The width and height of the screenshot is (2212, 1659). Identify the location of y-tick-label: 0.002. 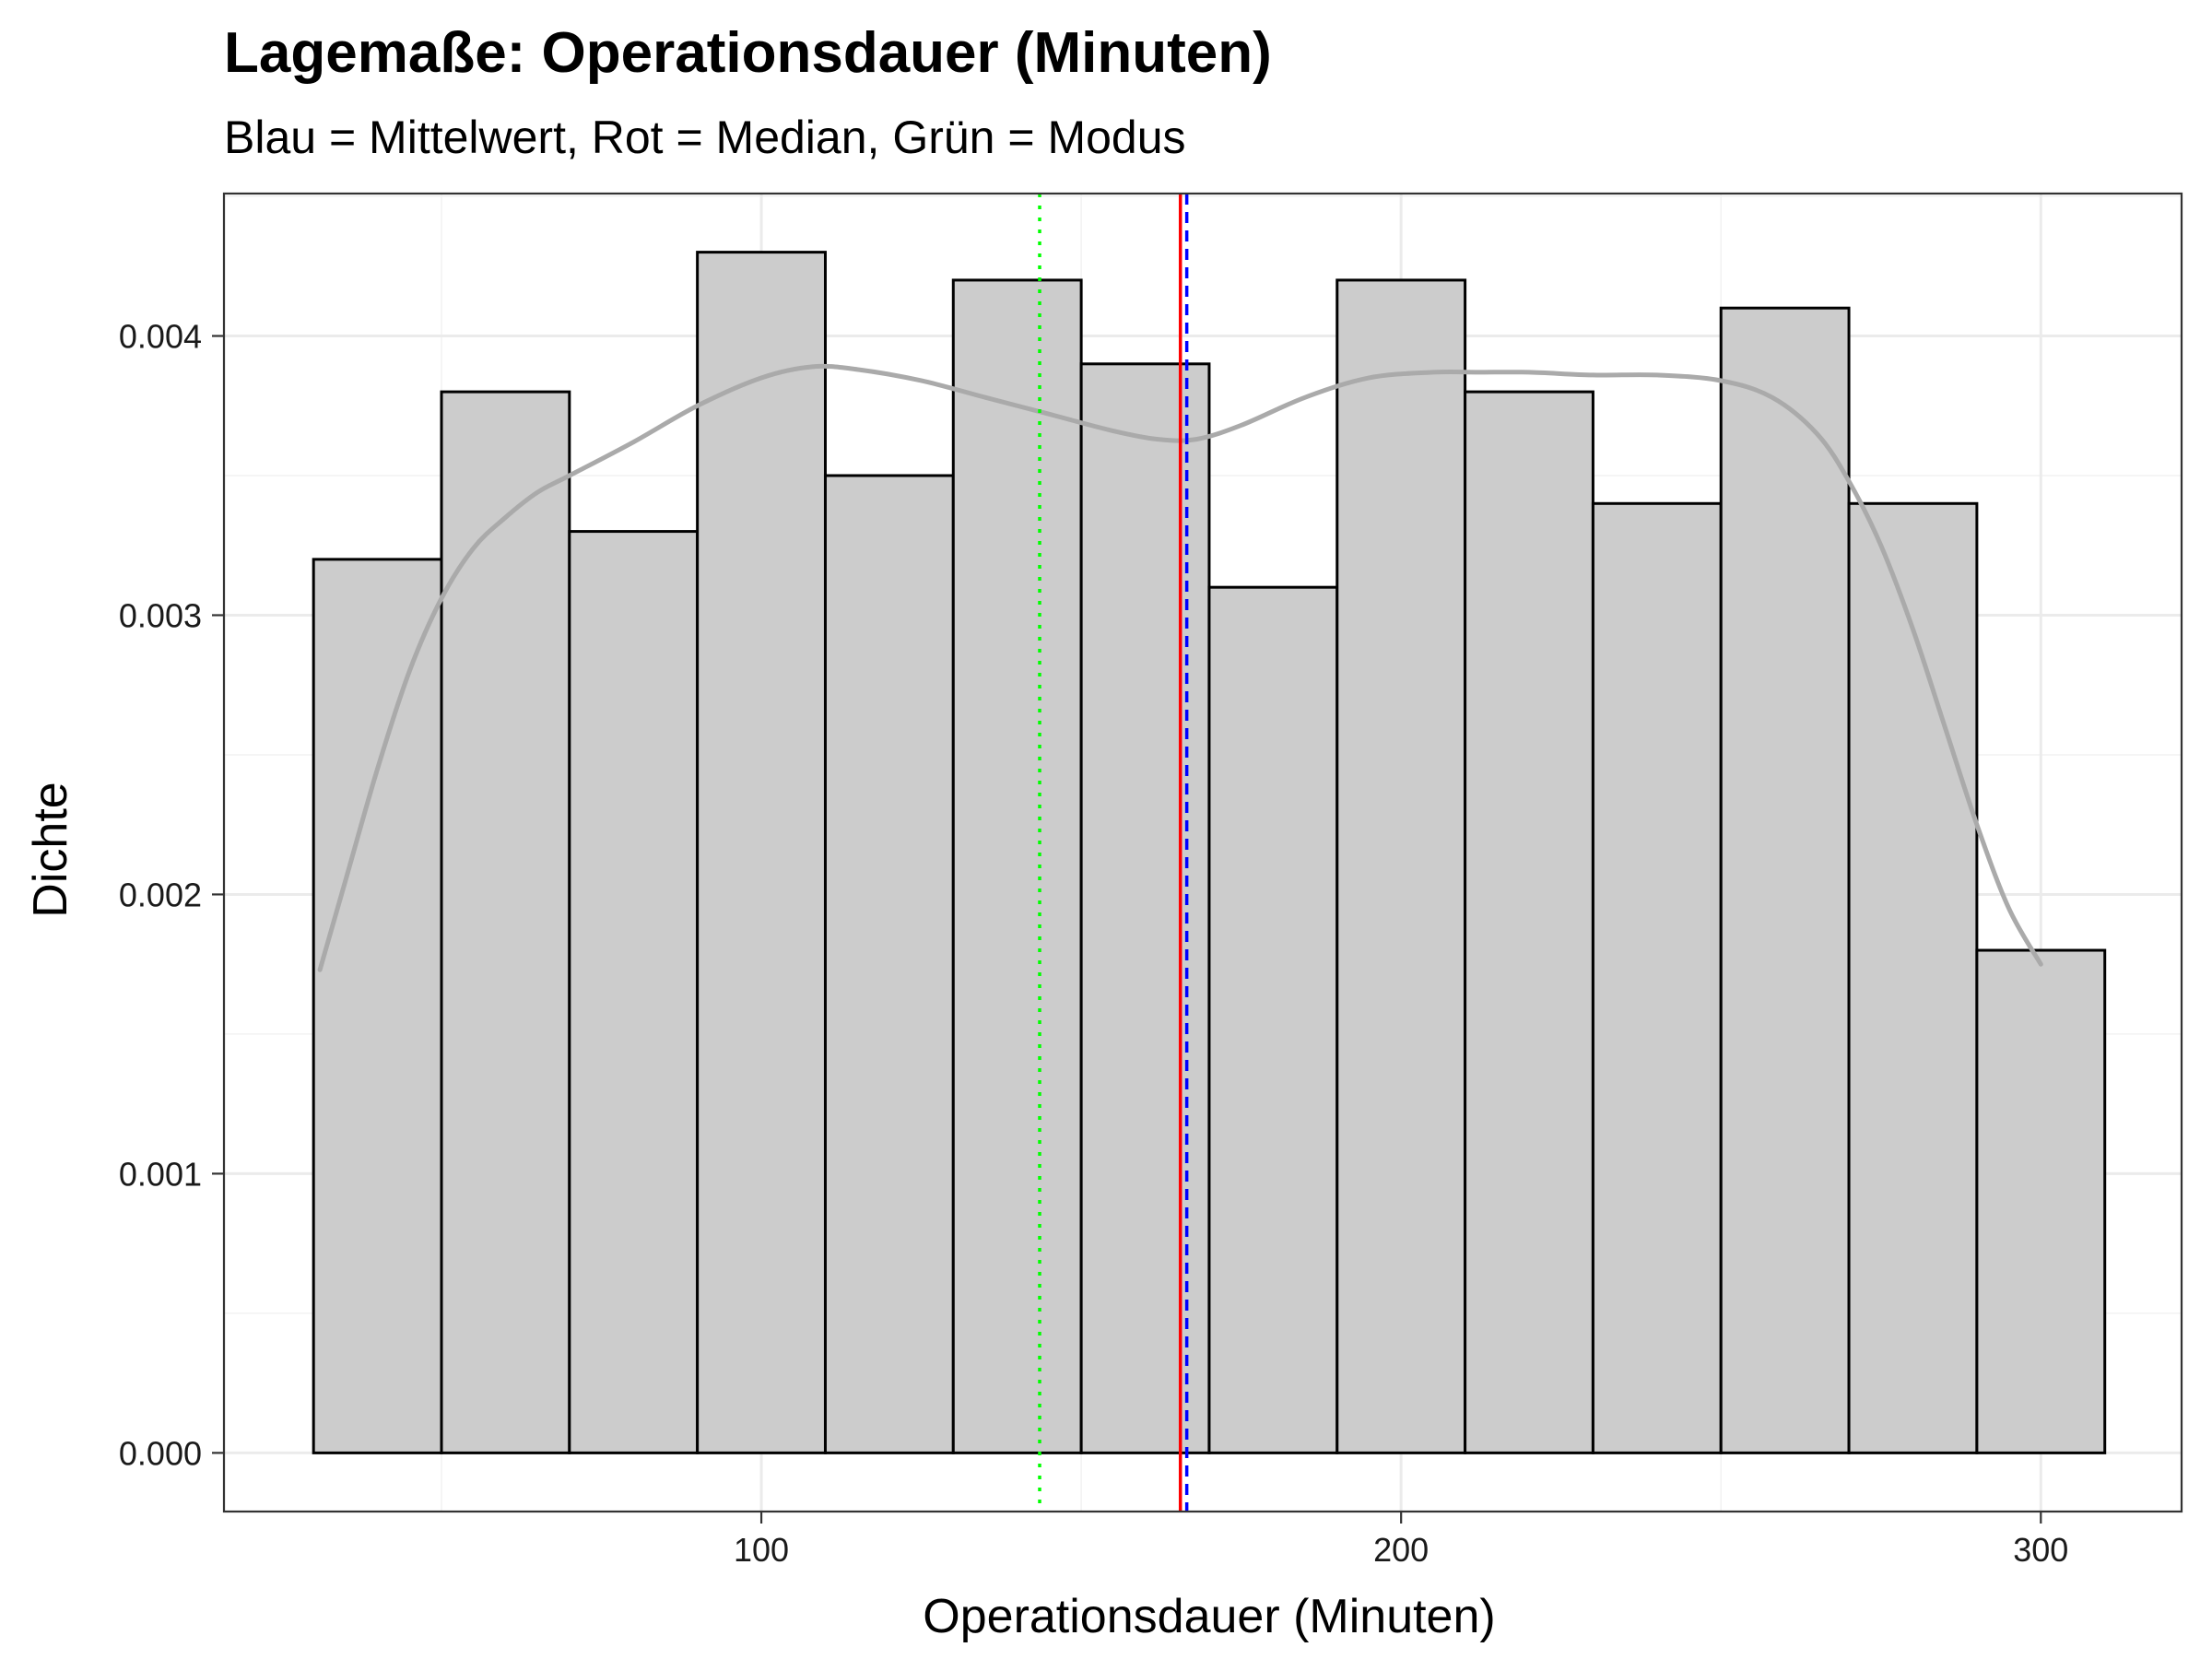
(160, 894).